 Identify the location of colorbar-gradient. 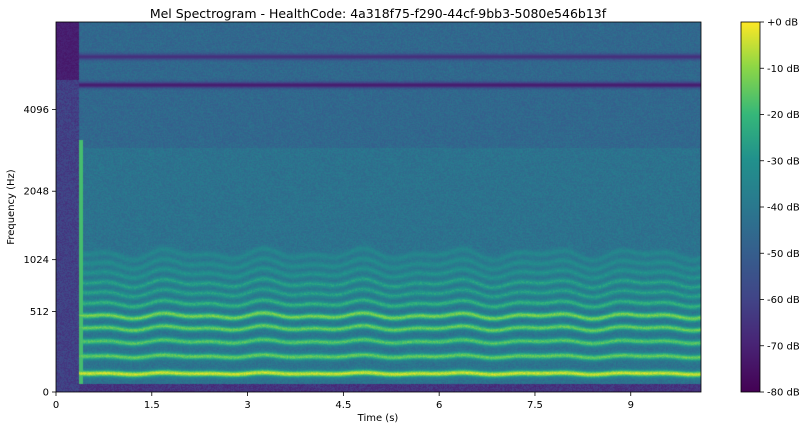
(750, 207).